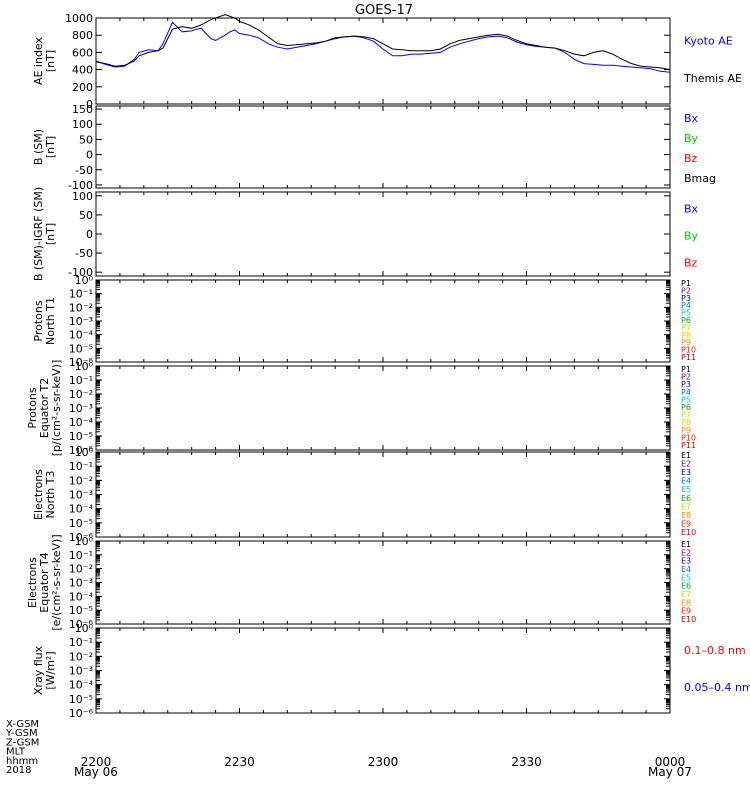 The height and width of the screenshot is (800, 750). Describe the element at coordinates (686, 544) in the screenshot. I see `legend-entry: E1` at that location.